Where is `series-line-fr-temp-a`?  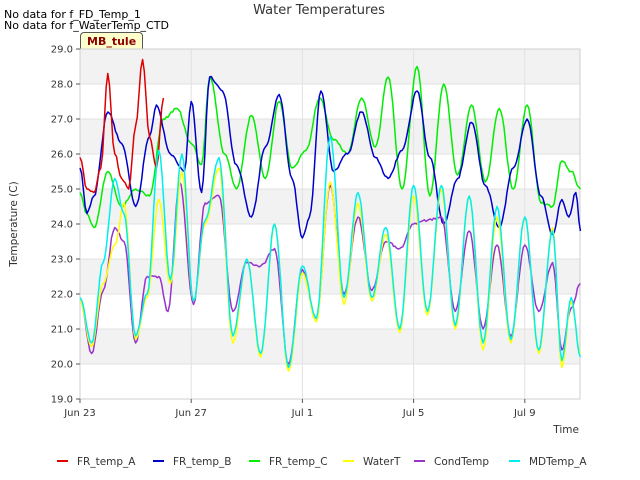
series-line-fr-temp-a is located at coordinates (122, 126).